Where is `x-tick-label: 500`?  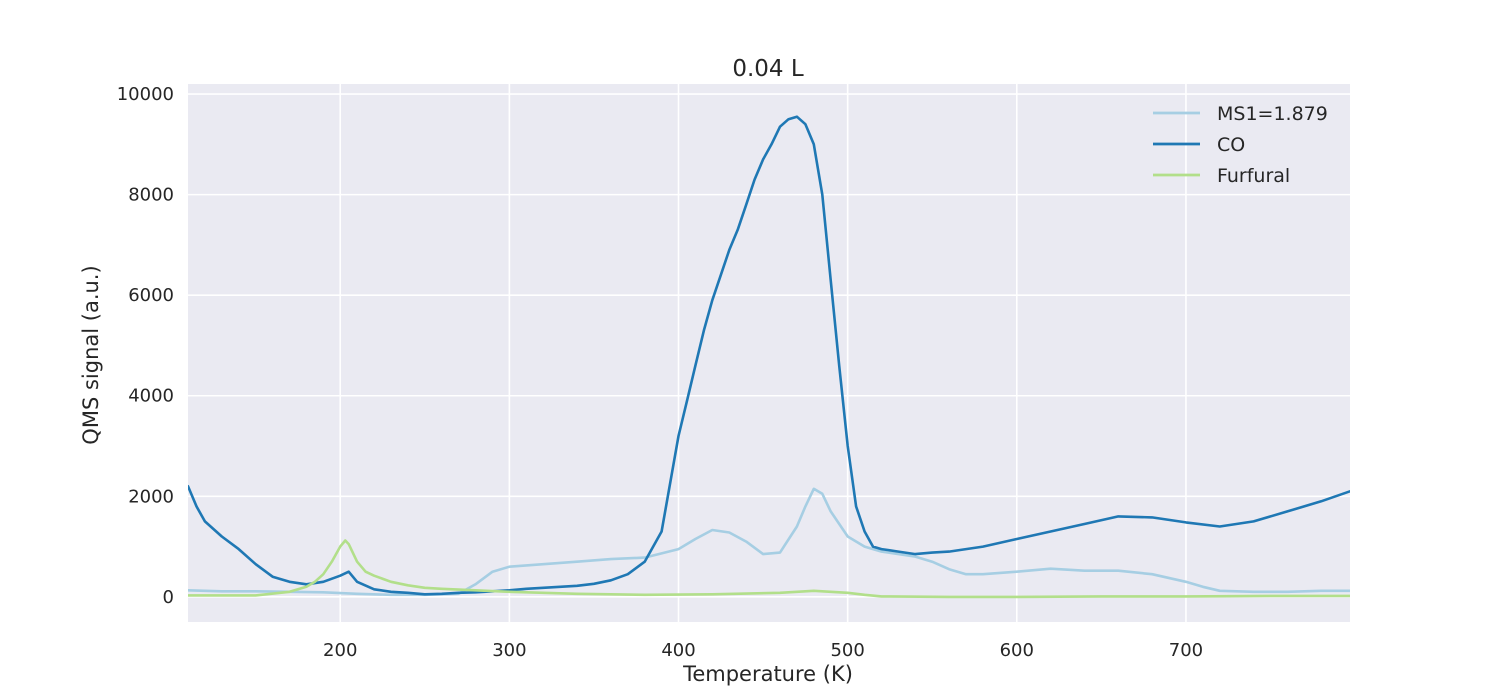 x-tick-label: 500 is located at coordinates (847, 650).